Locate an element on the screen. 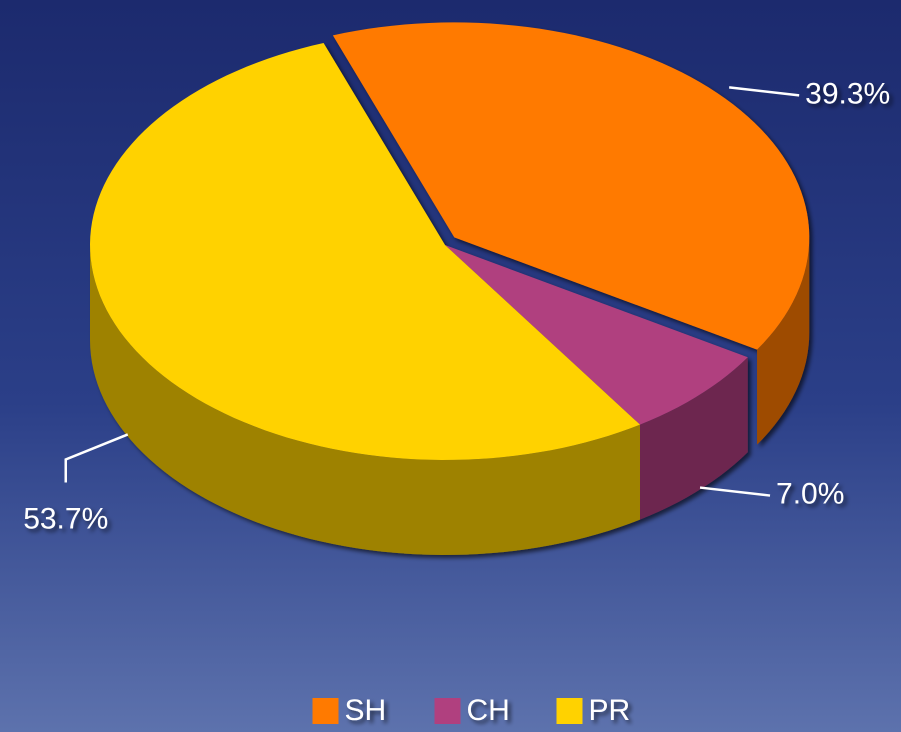  data-label: 39.3% is located at coordinates (847, 93).